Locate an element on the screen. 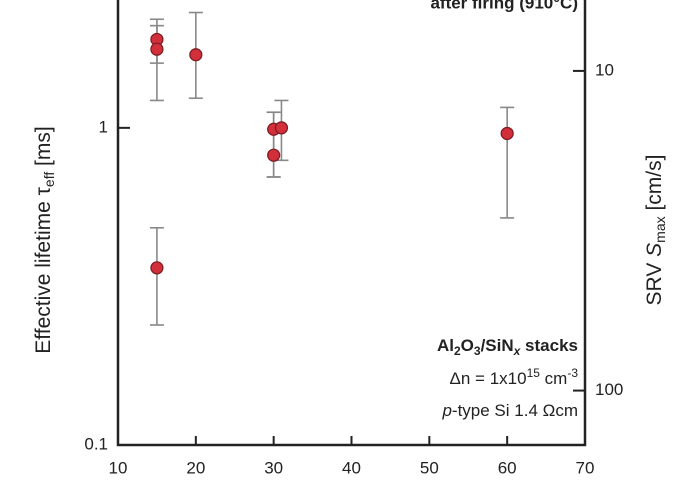  x-tick-label: 30 is located at coordinates (273, 467).